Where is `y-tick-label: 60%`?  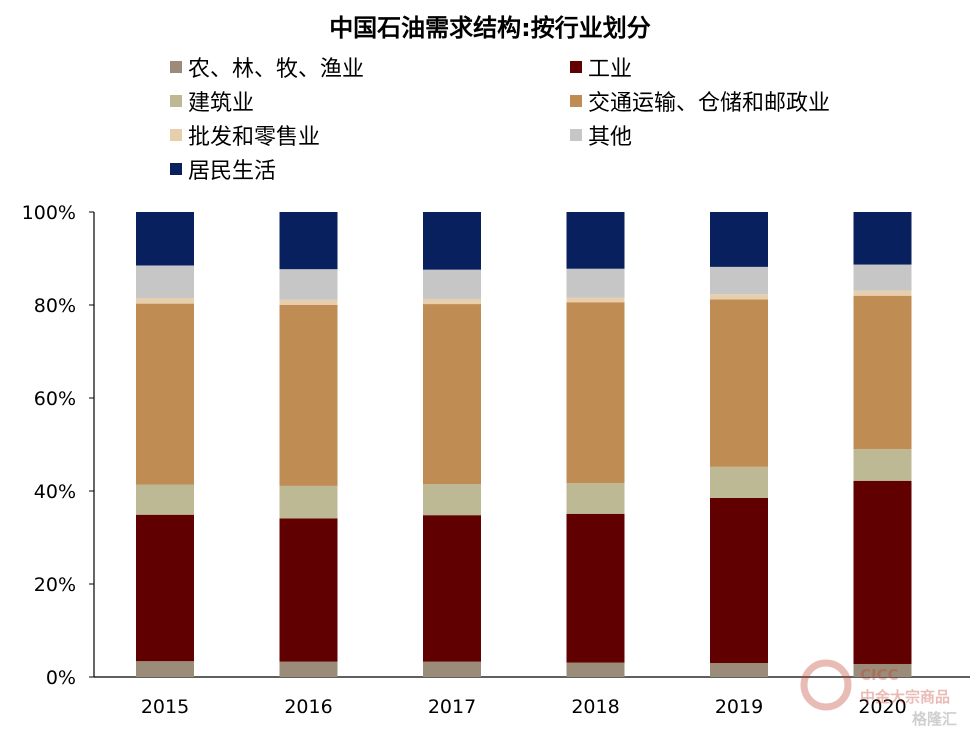
y-tick-label: 60% is located at coordinates (55, 399).